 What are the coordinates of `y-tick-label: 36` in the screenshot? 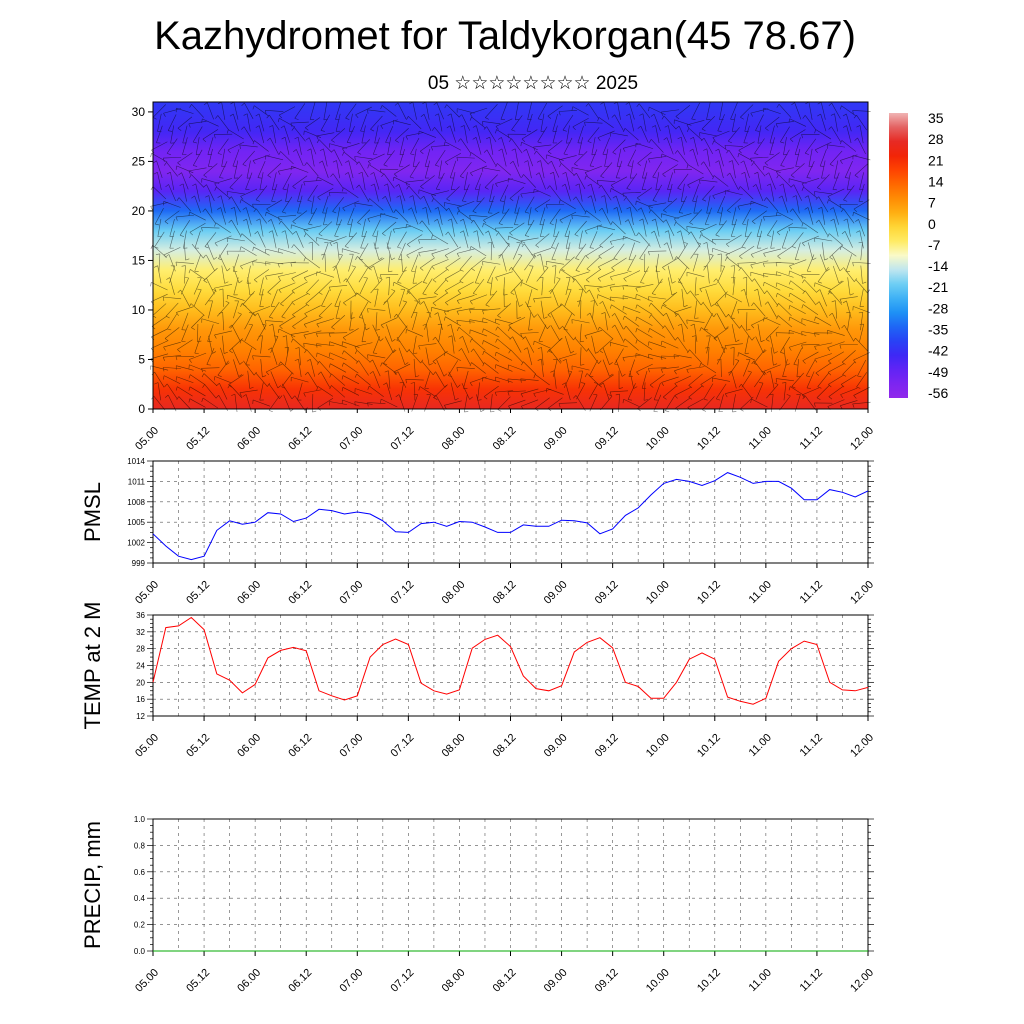 It's located at (140, 615).